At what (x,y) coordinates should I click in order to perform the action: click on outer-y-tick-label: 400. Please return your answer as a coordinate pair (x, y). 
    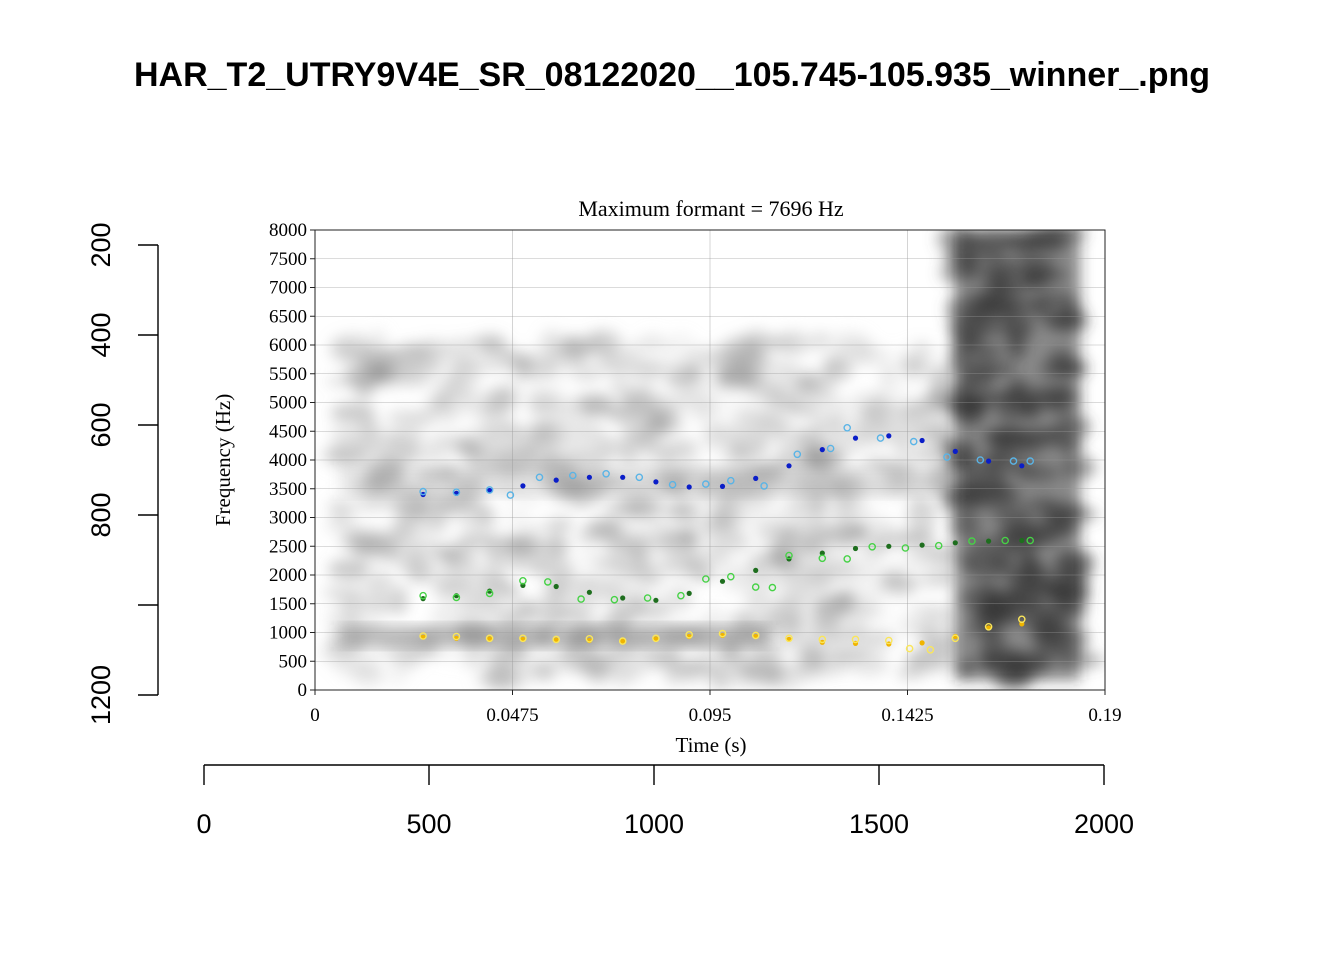
    Looking at the image, I should click on (101, 334).